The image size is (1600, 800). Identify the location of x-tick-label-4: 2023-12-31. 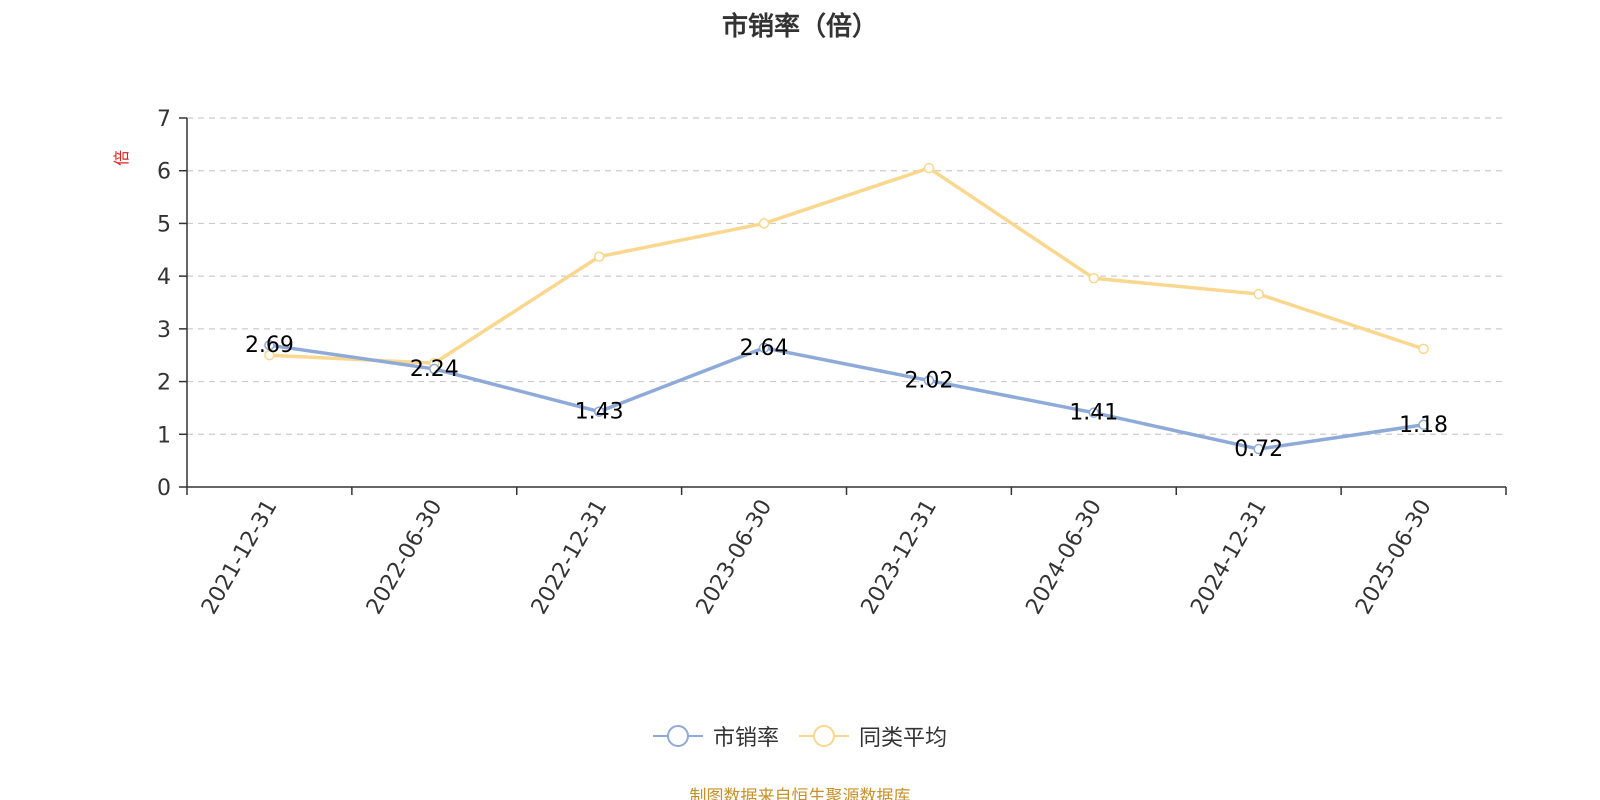
(900, 557).